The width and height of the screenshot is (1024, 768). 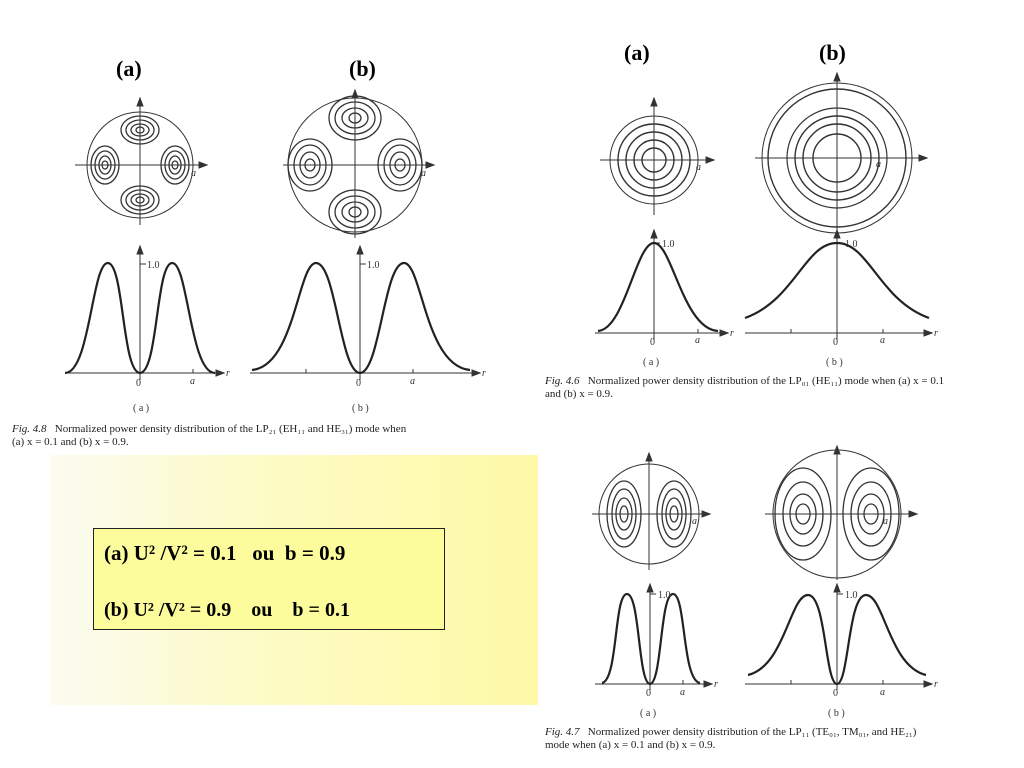 What do you see at coordinates (839, 284) in the screenshot?
I see `fig46b-profile` at bounding box center [839, 284].